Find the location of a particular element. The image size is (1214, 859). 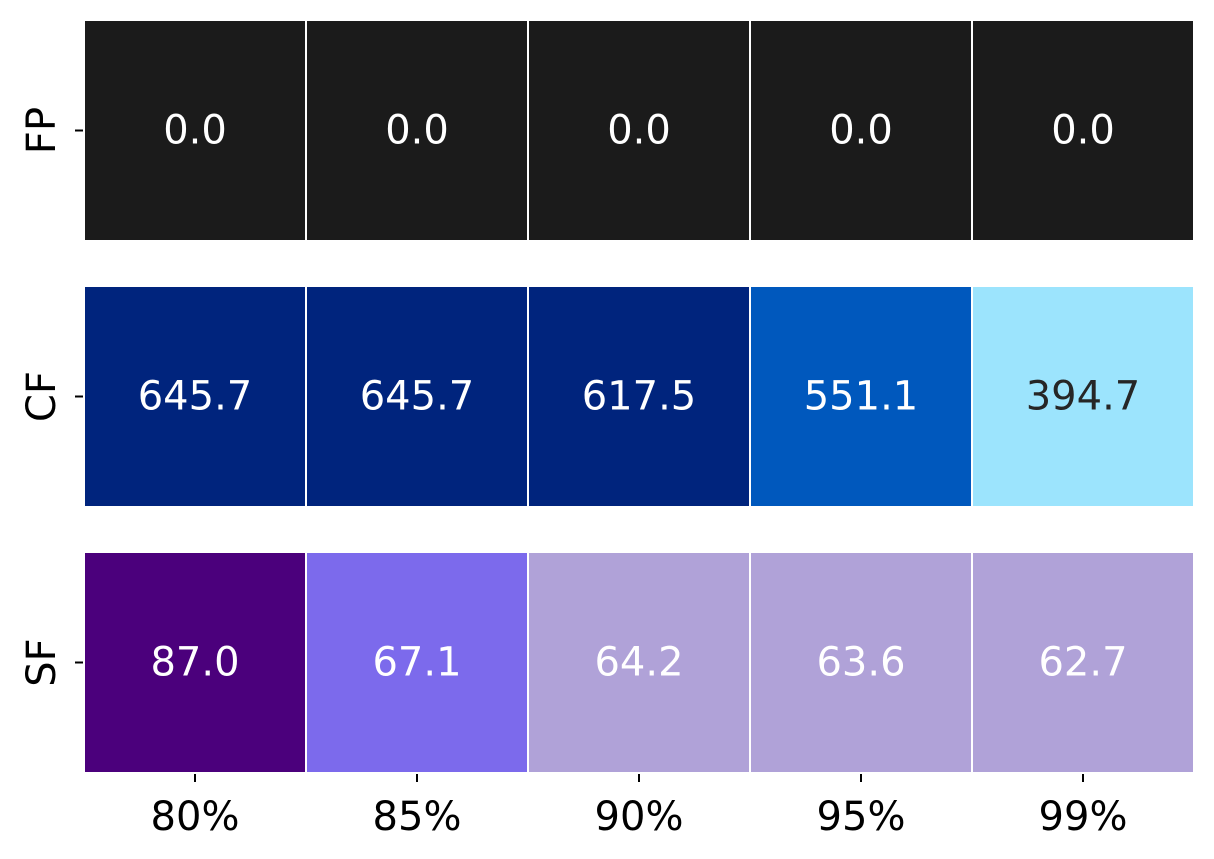

cell-value-label-sf-2: 64.2 is located at coordinates (638, 663).